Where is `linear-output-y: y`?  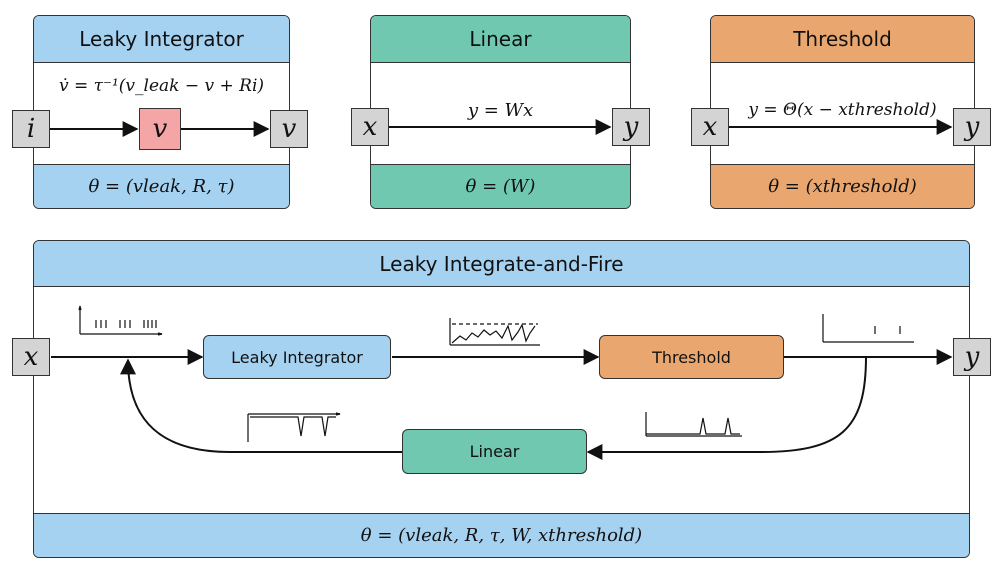 linear-output-y: y is located at coordinates (631, 127).